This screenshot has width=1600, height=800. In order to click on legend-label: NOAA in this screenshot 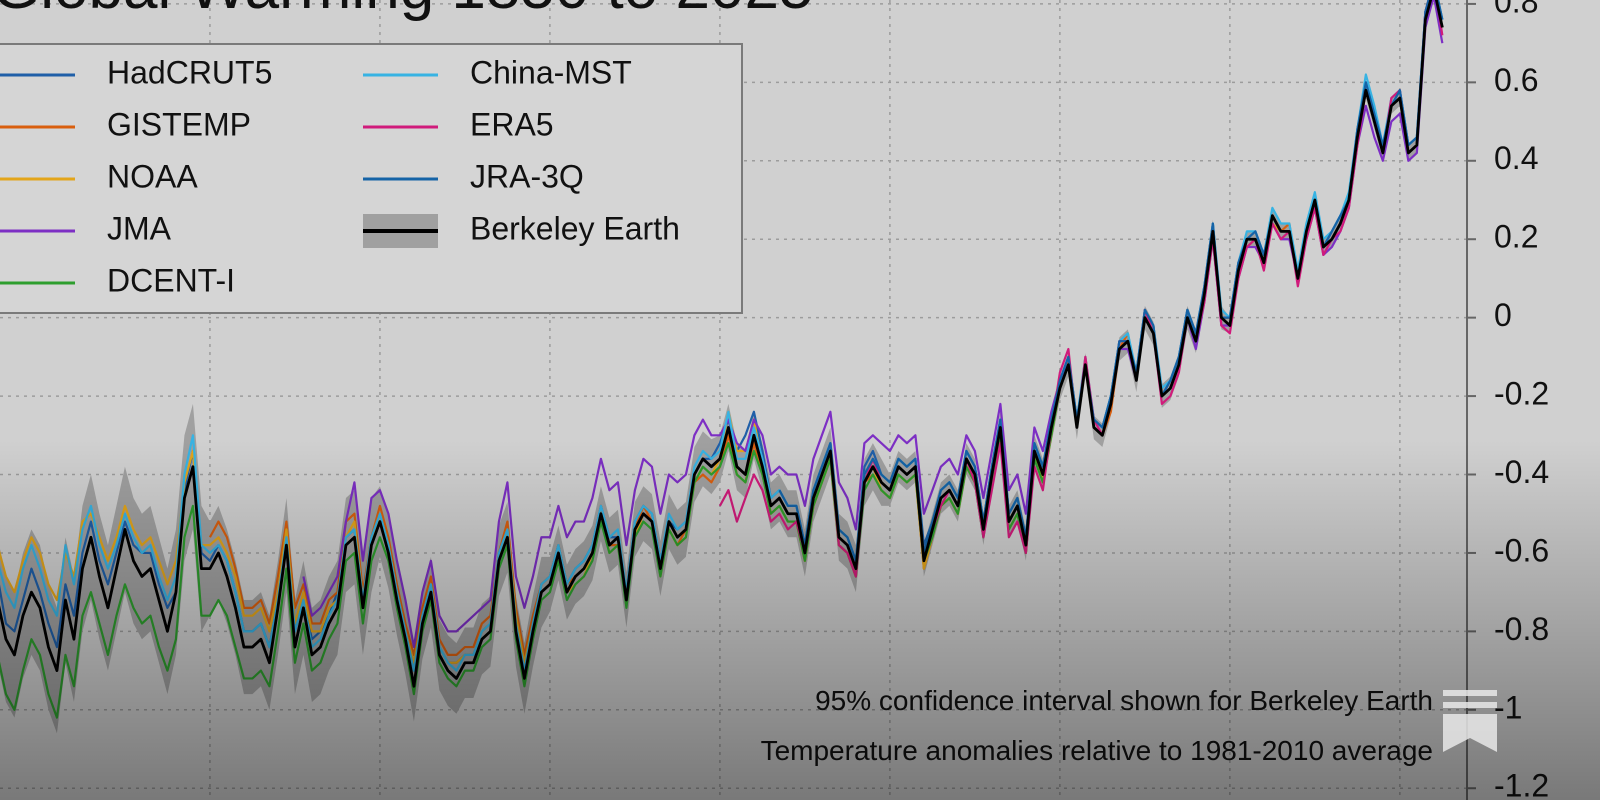, I will do `click(152, 176)`.